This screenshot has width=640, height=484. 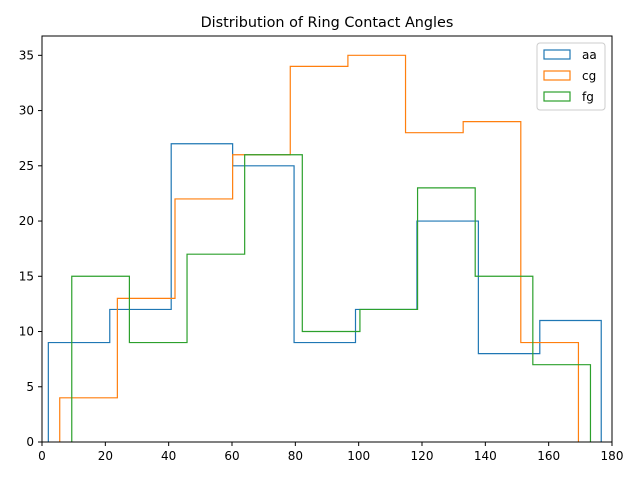 What do you see at coordinates (26, 221) in the screenshot?
I see `y-tick-label: 20` at bounding box center [26, 221].